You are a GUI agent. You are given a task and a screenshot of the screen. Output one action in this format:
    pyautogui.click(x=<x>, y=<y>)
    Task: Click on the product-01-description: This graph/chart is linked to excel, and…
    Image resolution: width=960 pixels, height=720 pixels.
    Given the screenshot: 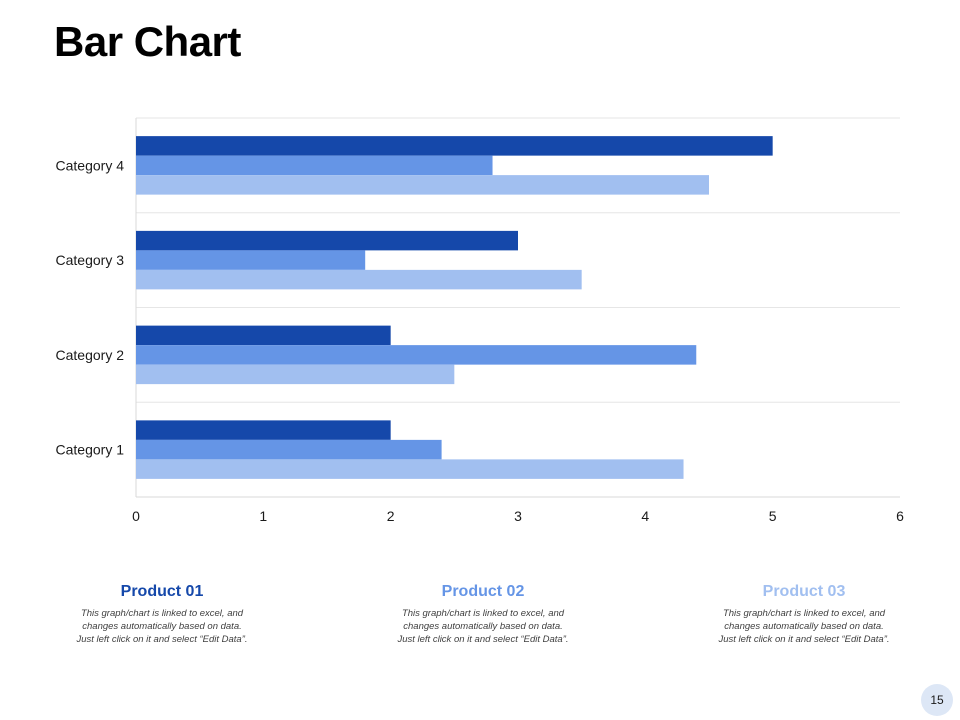 What is the action you would take?
    pyautogui.click(x=162, y=626)
    